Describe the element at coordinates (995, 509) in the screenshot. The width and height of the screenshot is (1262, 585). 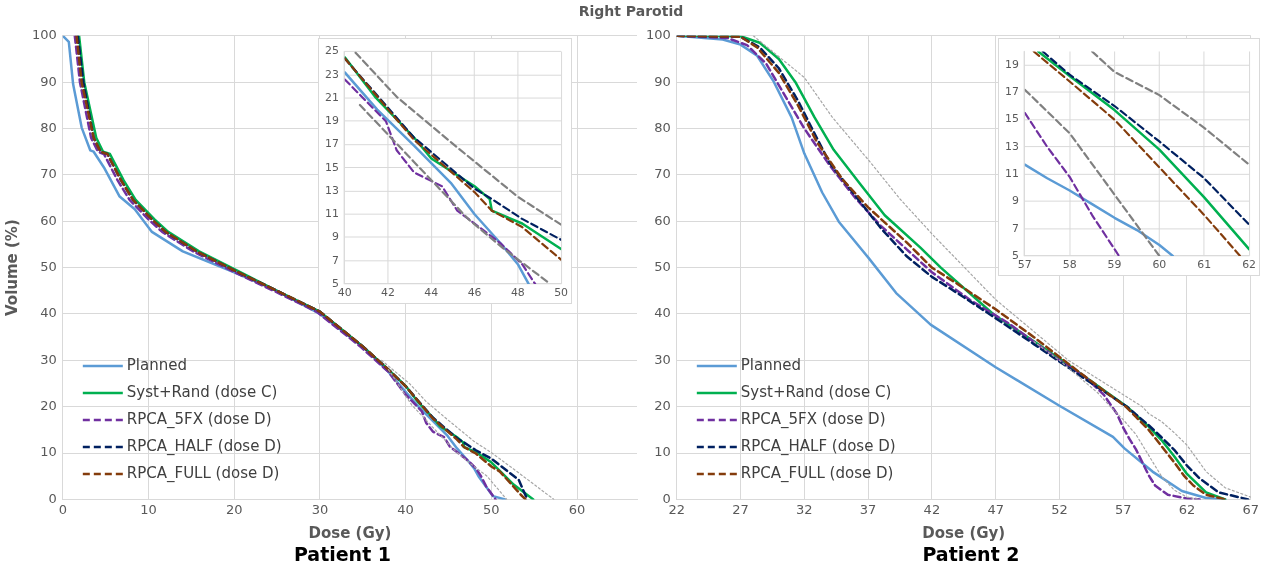
I see `x-tick-label: 47` at that location.